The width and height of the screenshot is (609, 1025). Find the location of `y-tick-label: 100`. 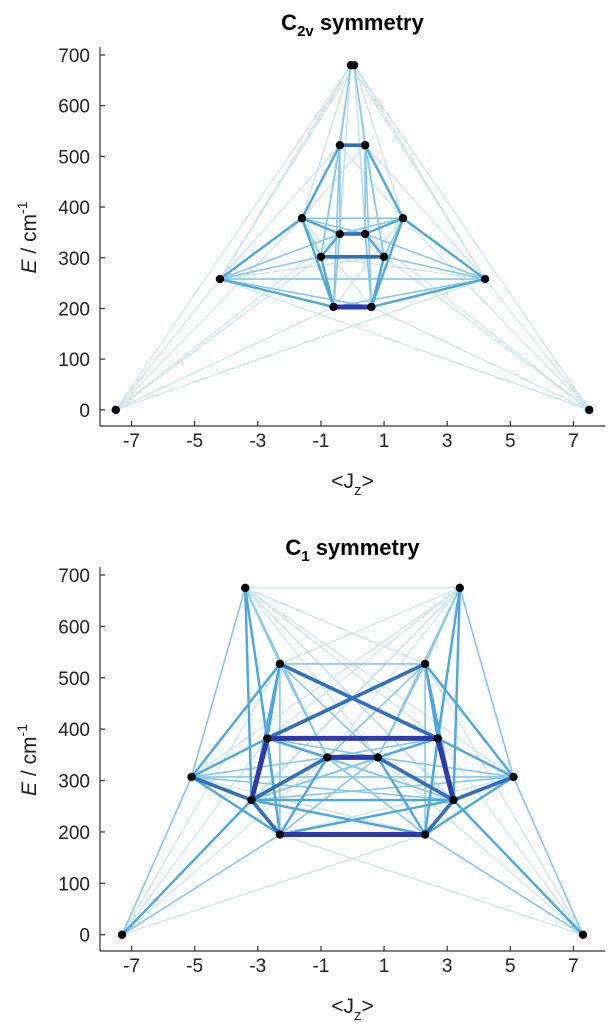

y-tick-label: 100 is located at coordinates (74, 884).